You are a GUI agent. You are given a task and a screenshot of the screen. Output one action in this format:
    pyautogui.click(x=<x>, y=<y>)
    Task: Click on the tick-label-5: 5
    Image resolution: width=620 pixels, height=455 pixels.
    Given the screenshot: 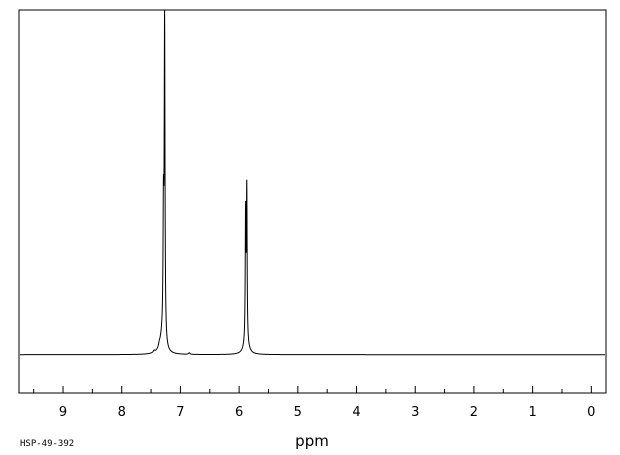 What is the action you would take?
    pyautogui.click(x=298, y=412)
    